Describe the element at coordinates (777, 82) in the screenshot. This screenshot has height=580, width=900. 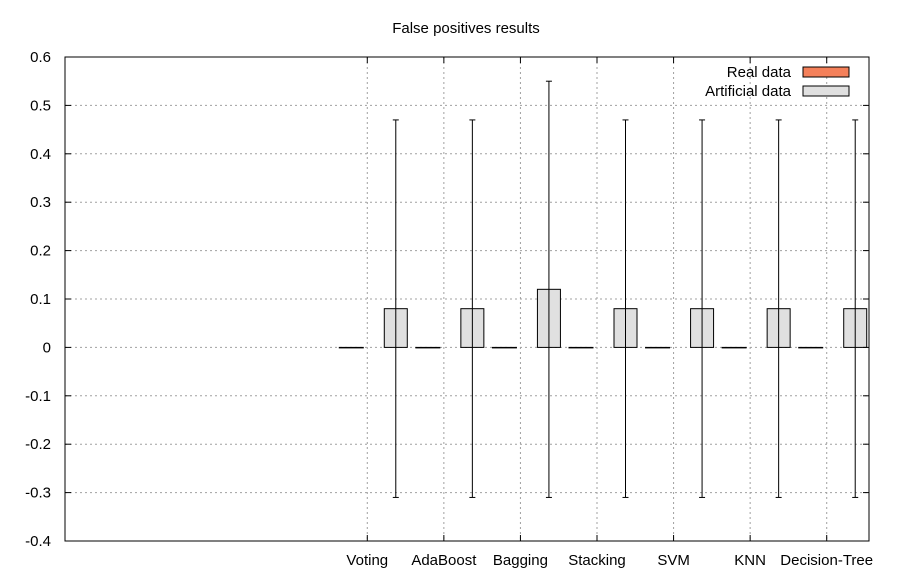
I see `legend: Real data Artificial data` at that location.